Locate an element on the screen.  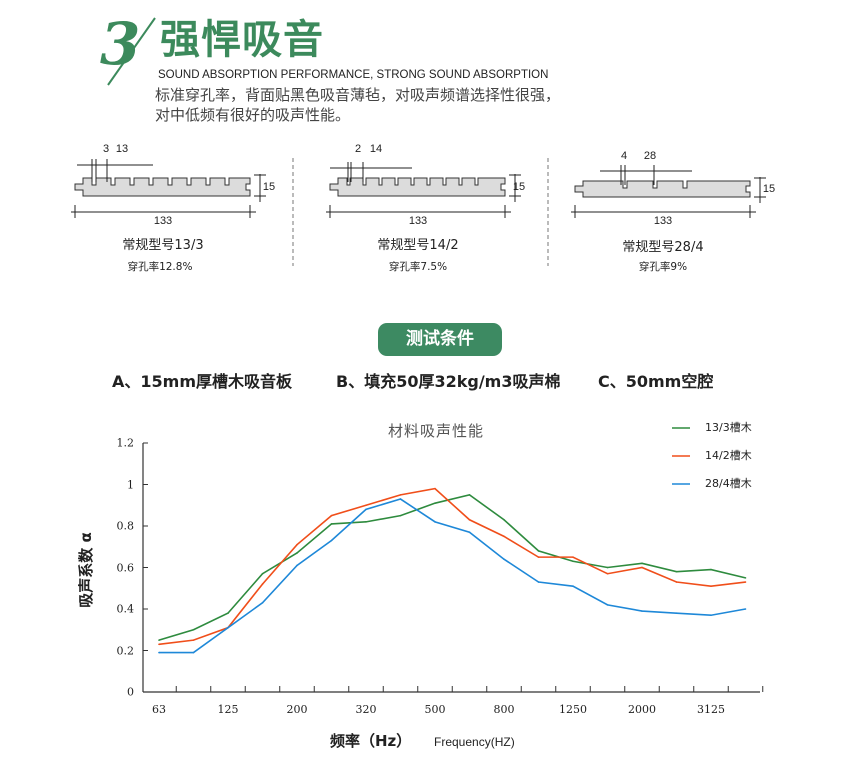
y-tick-label: 0.8 is located at coordinates (125, 526).